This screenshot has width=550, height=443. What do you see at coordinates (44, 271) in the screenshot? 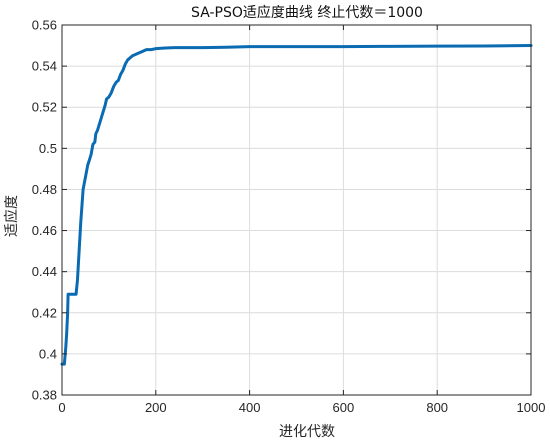
I see `y-tick-label: 0.44` at bounding box center [44, 271].